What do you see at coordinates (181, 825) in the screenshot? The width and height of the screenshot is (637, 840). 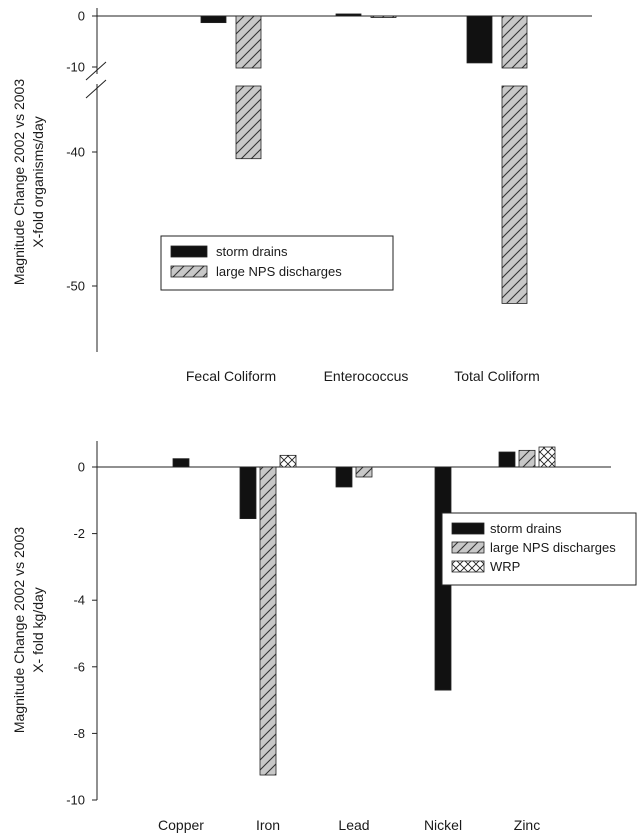 I see `x-category-label: Copper` at bounding box center [181, 825].